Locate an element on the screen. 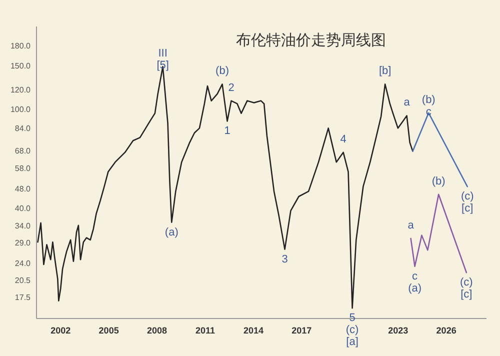  y-tick-label: 100.0 is located at coordinates (21, 109).